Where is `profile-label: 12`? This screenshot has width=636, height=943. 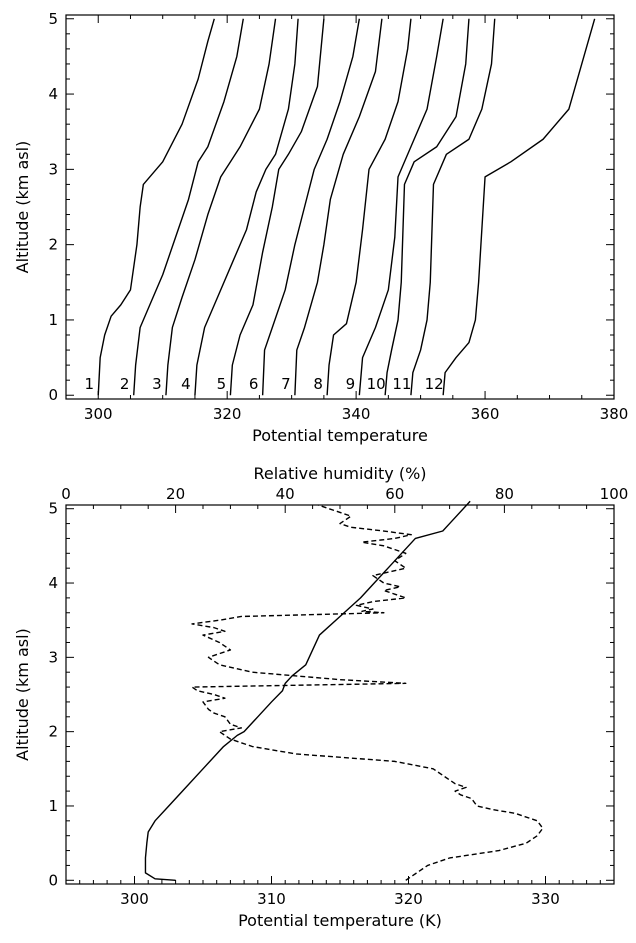 profile-label: 12 is located at coordinates (434, 384).